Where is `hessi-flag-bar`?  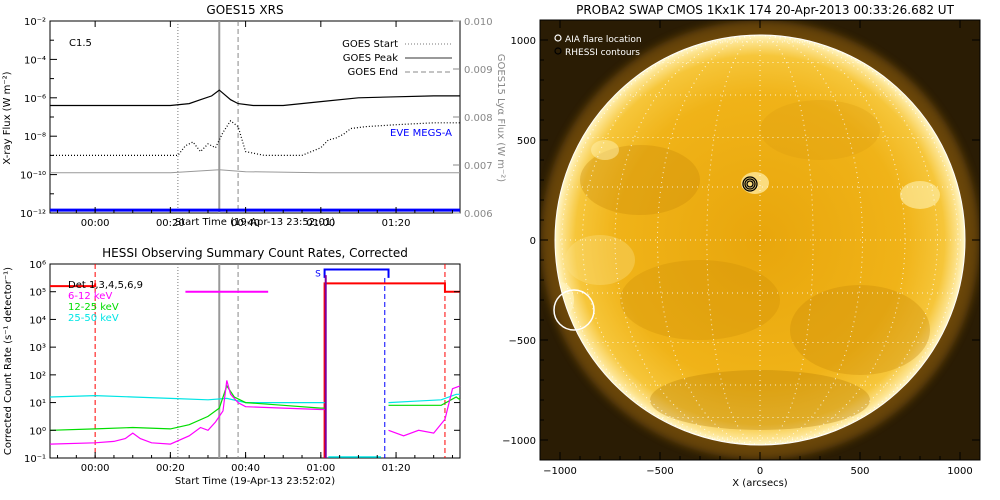
hessi-flag-bar is located at coordinates (356, 273).